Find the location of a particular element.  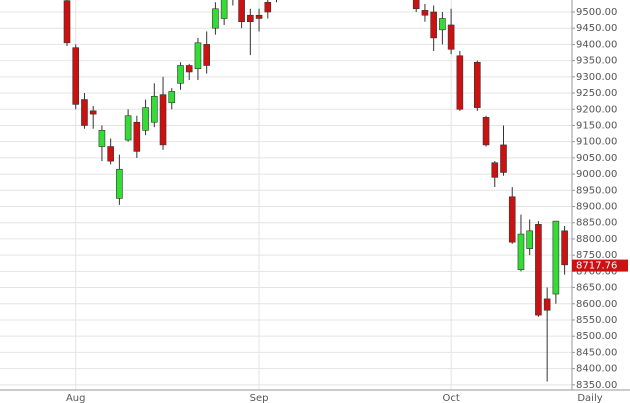

y-tick-label: 8350.00 is located at coordinates (596, 385).